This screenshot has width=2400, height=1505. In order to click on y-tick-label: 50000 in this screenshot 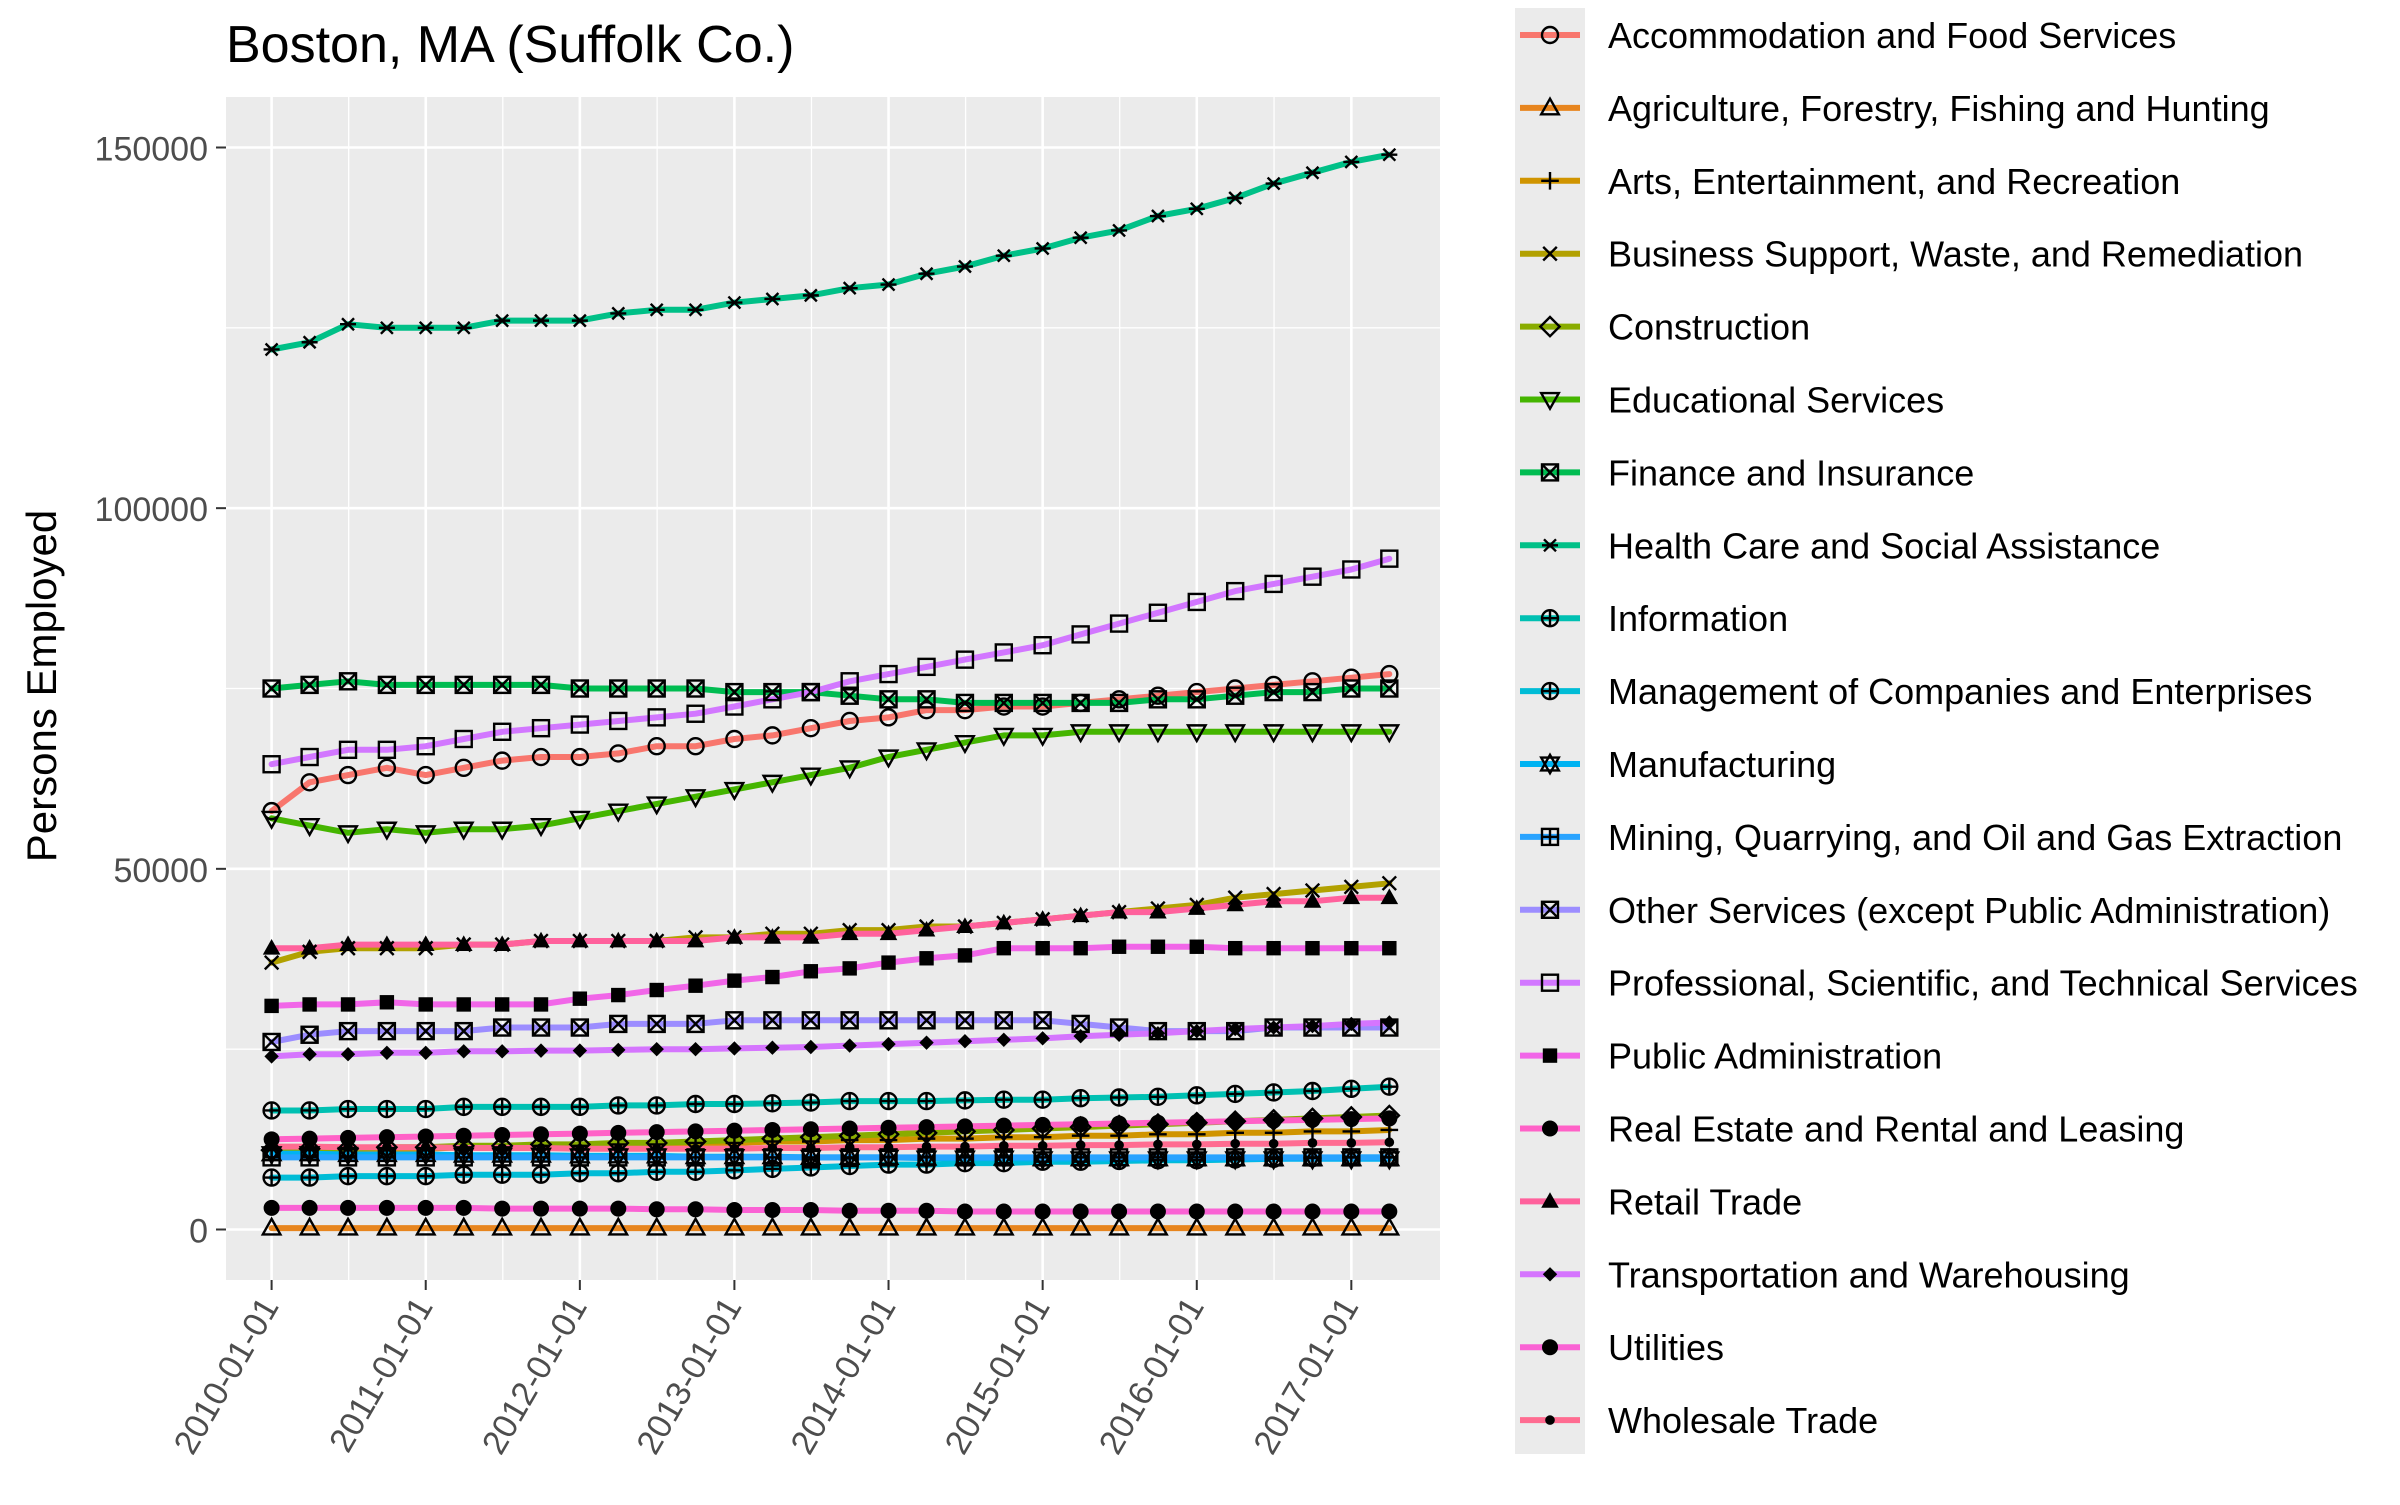, I will do `click(160, 871)`.